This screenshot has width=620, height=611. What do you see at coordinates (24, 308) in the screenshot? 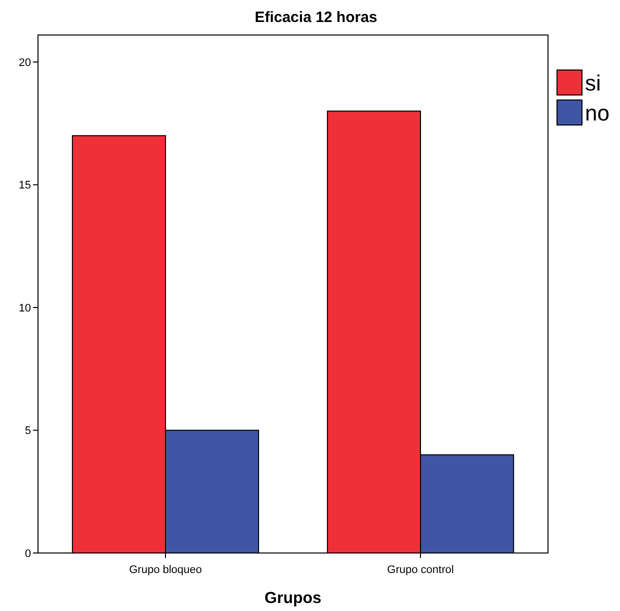
I see `y-tick-label: 10` at bounding box center [24, 308].